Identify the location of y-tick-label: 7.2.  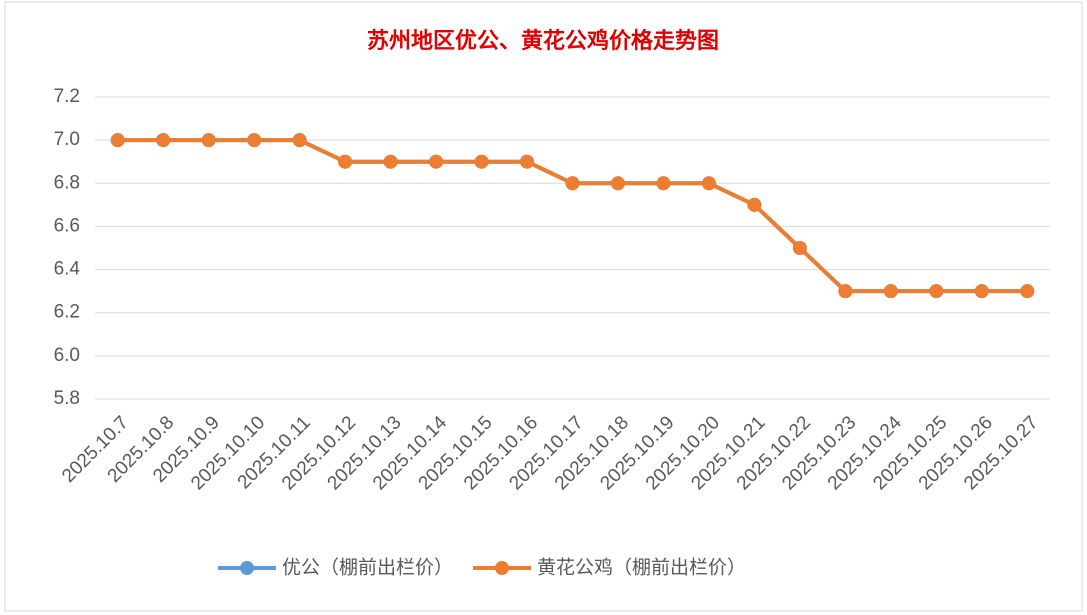
(67, 96).